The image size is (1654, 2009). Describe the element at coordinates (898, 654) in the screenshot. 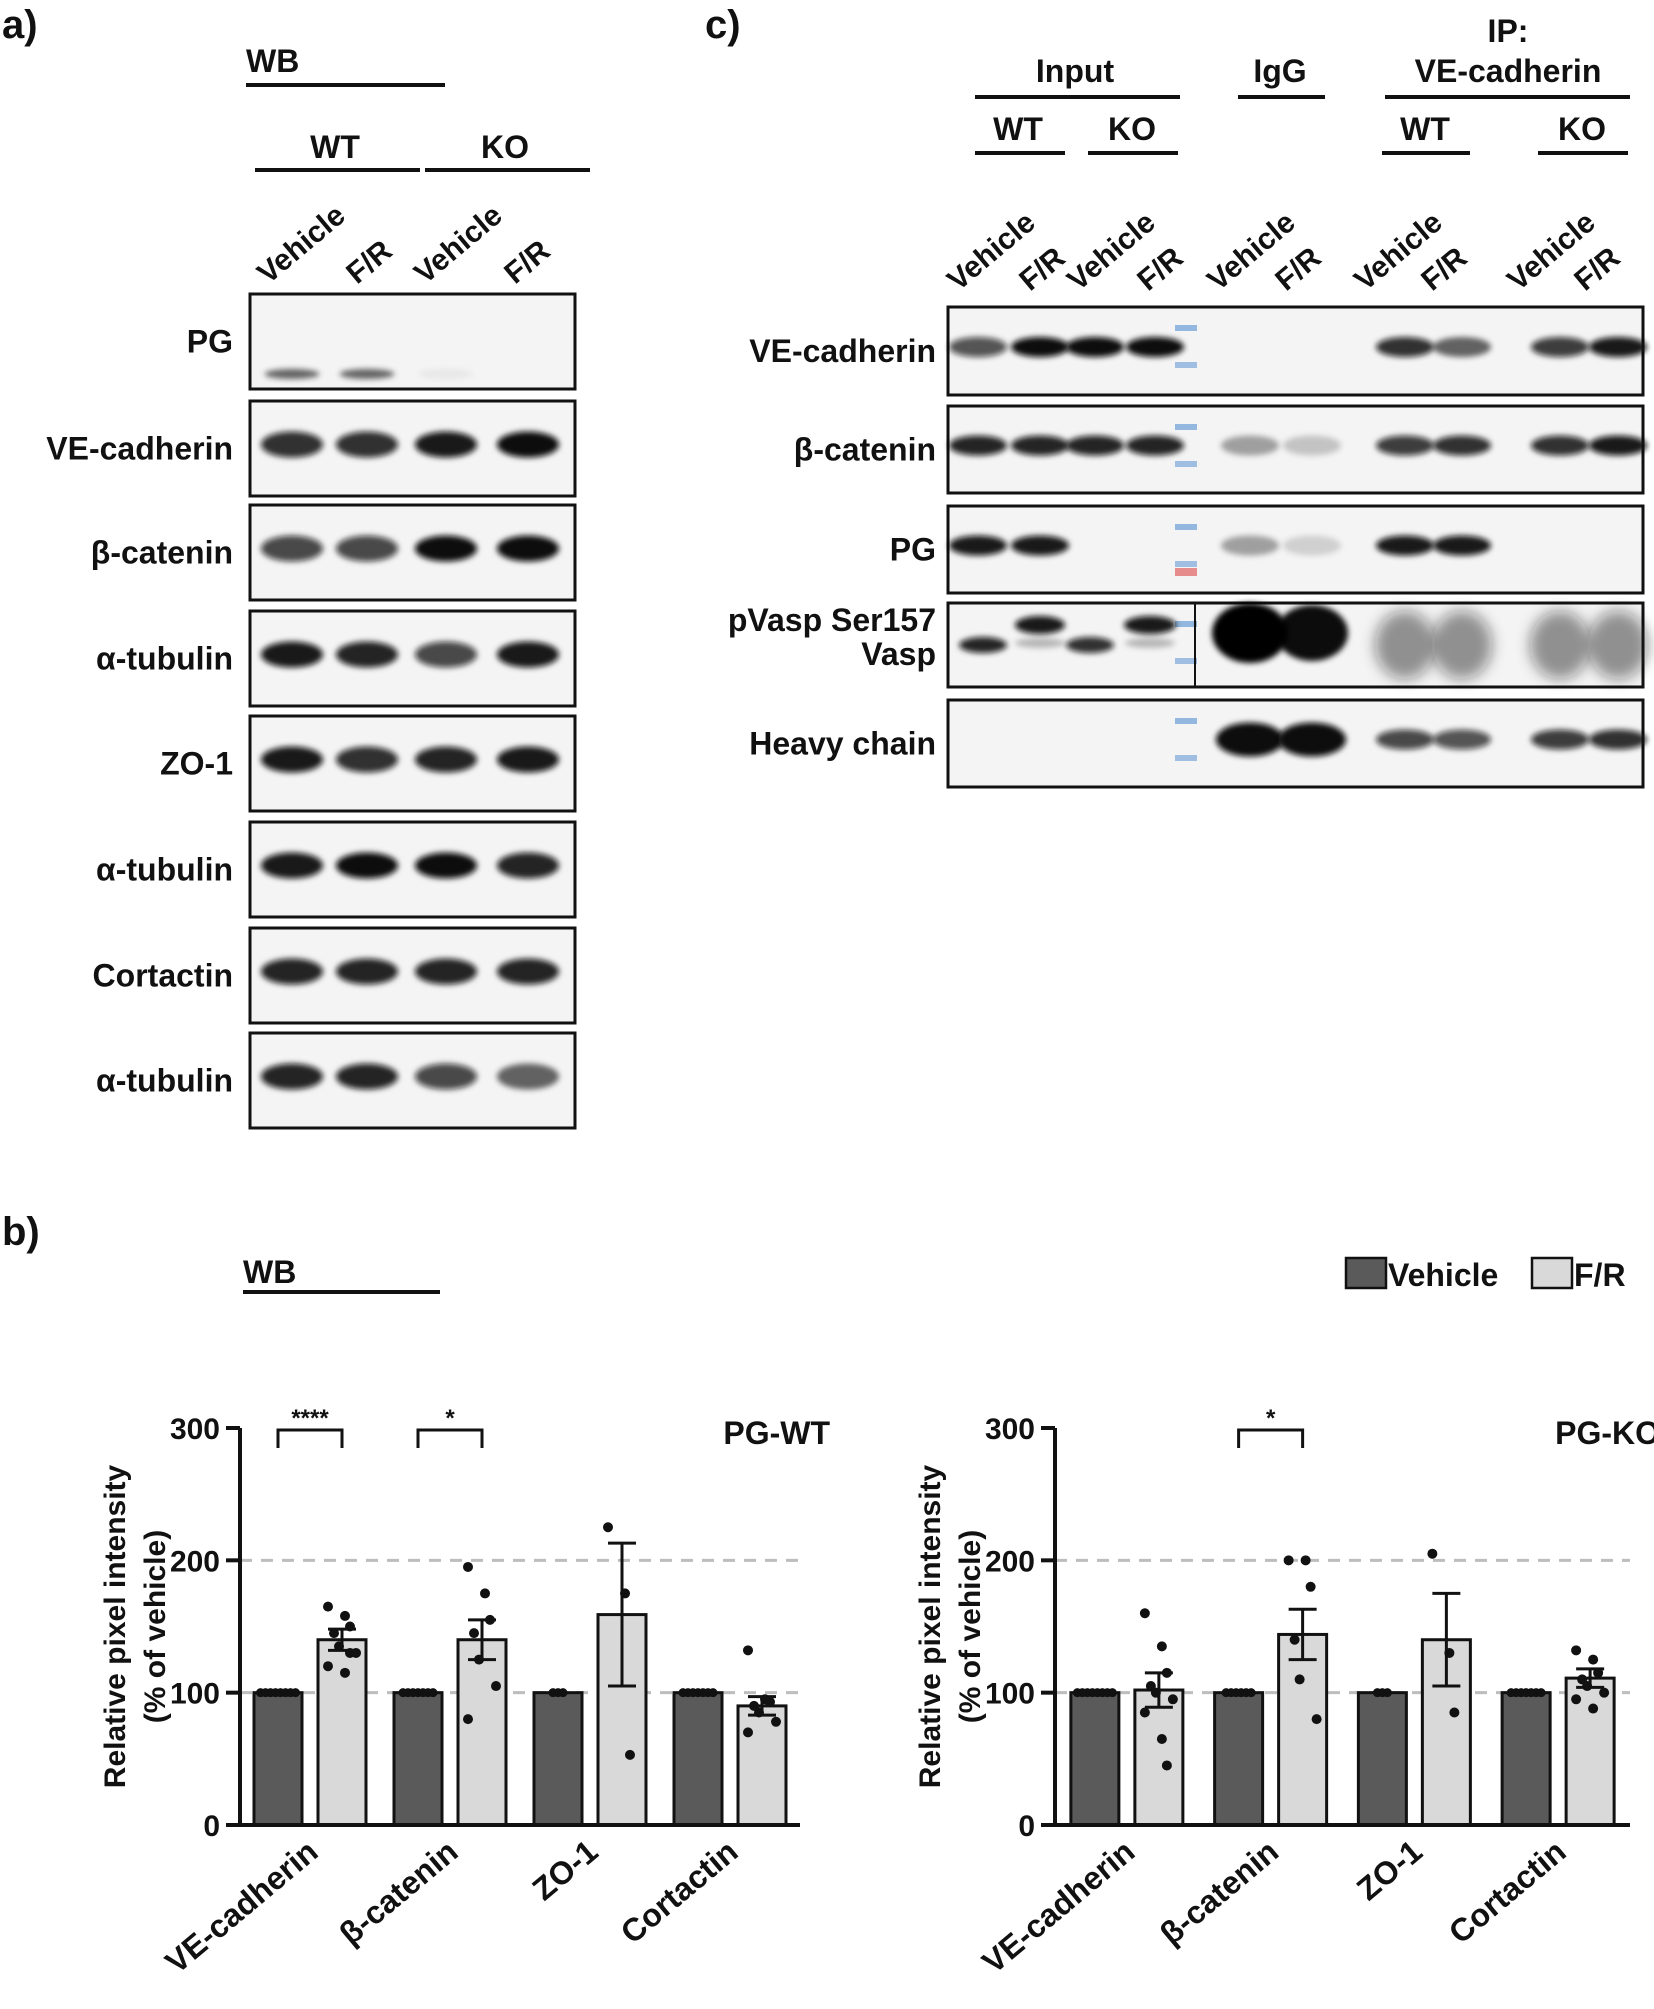

I see `ip-blot-label: Vasp` at that location.